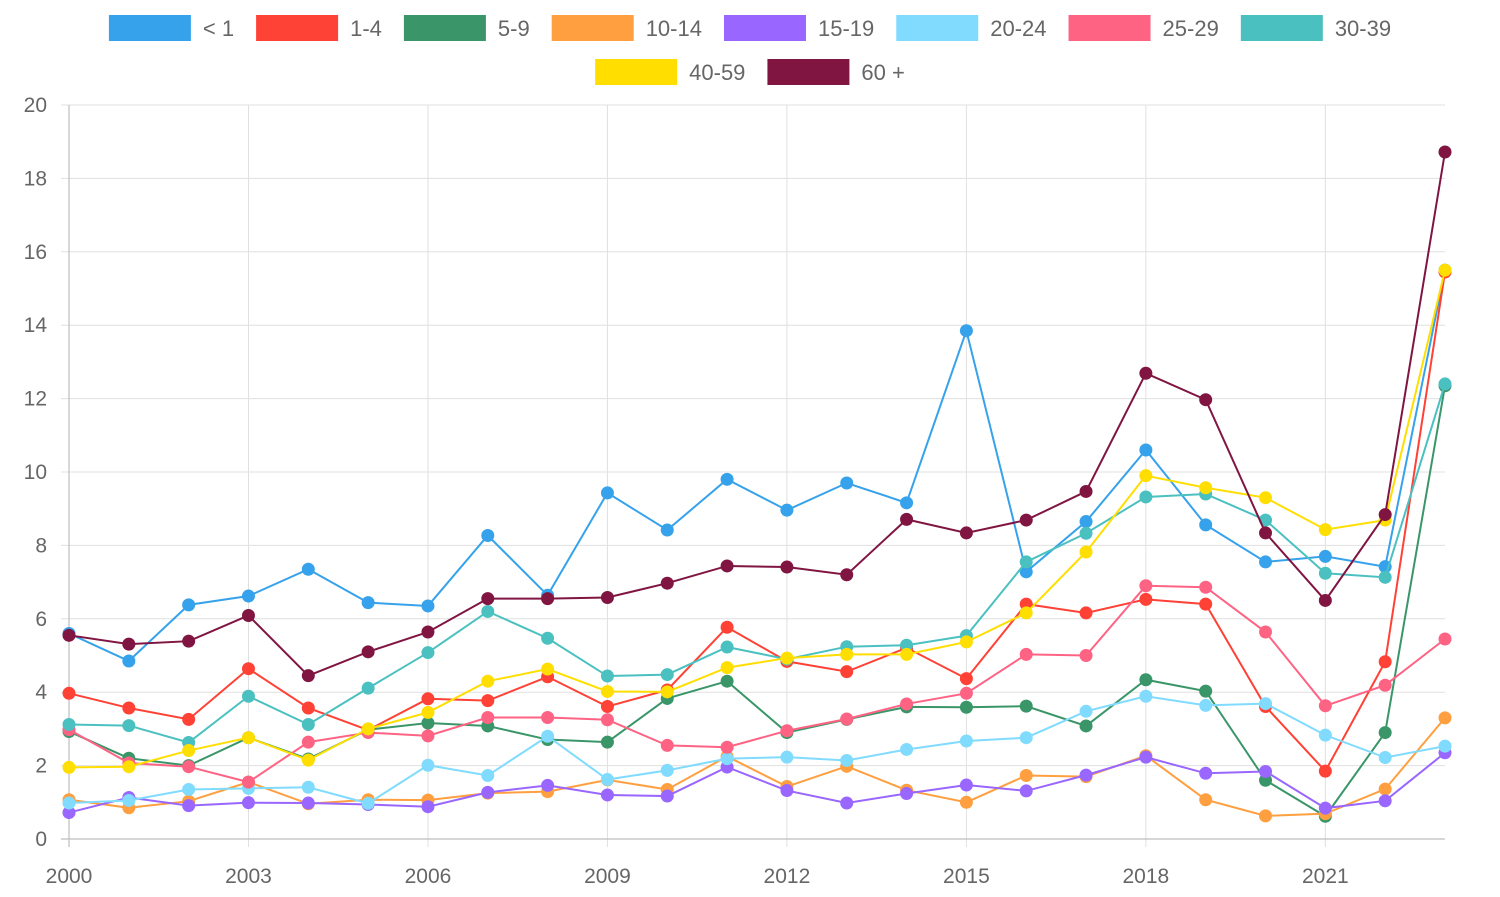 The image size is (1500, 897). I want to click on legend-item: 5-9, so click(466, 28).